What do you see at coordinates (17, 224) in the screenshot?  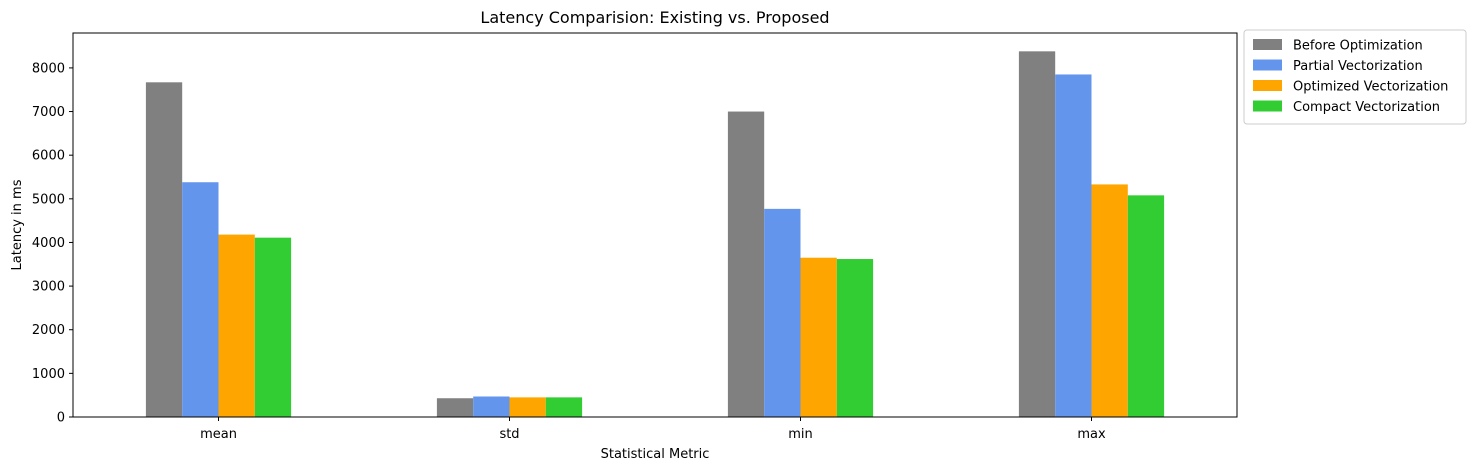 I see `y-axis-title: Latency in ms` at bounding box center [17, 224].